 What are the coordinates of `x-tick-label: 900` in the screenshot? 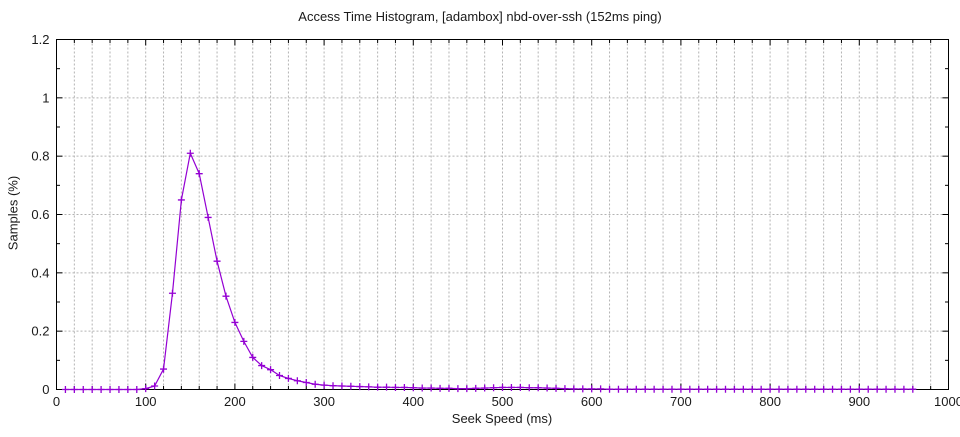 It's located at (859, 401).